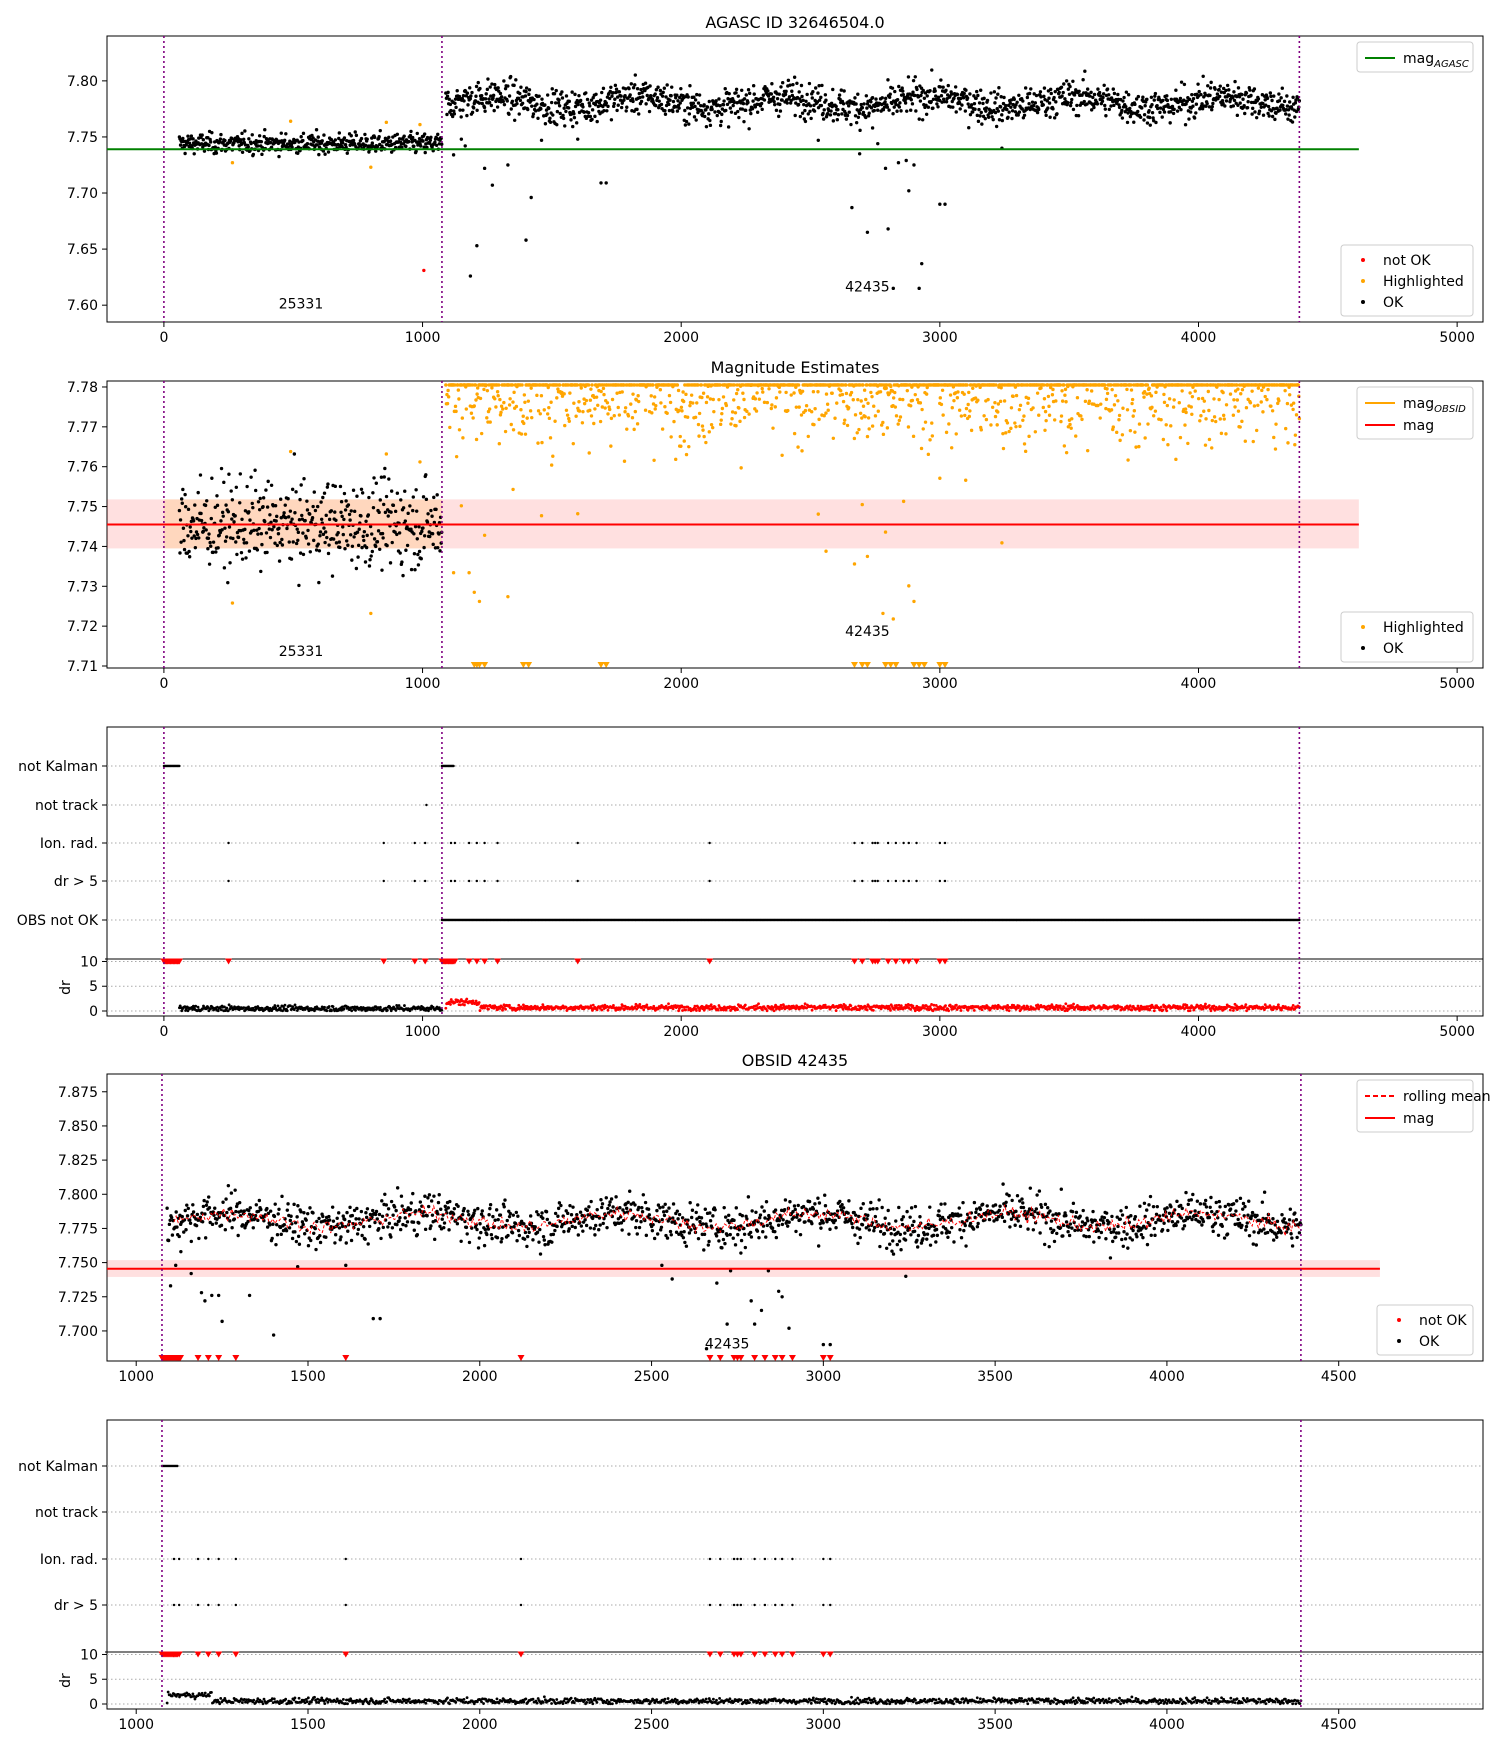 The width and height of the screenshot is (1500, 1750). I want to click on legend-label: Highlighted, so click(1423, 282).